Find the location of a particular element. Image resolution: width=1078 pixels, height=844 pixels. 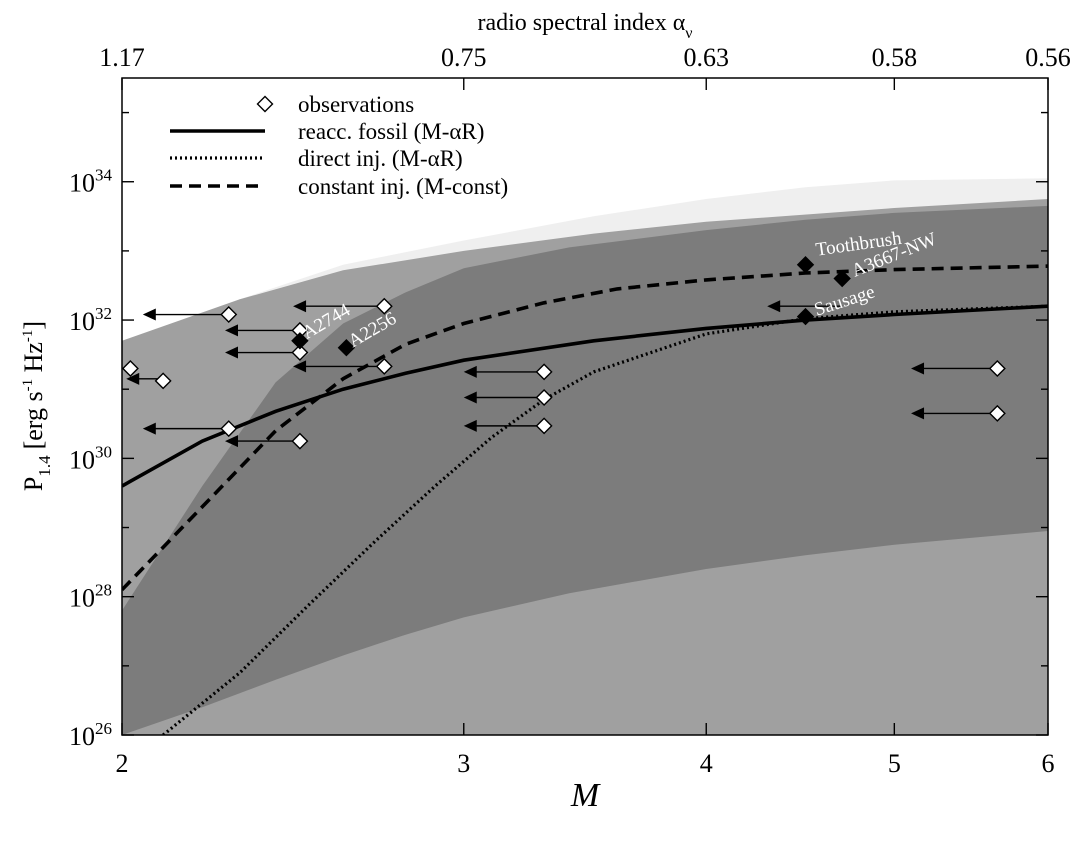

observation-filled-a2256 is located at coordinates (346, 348).